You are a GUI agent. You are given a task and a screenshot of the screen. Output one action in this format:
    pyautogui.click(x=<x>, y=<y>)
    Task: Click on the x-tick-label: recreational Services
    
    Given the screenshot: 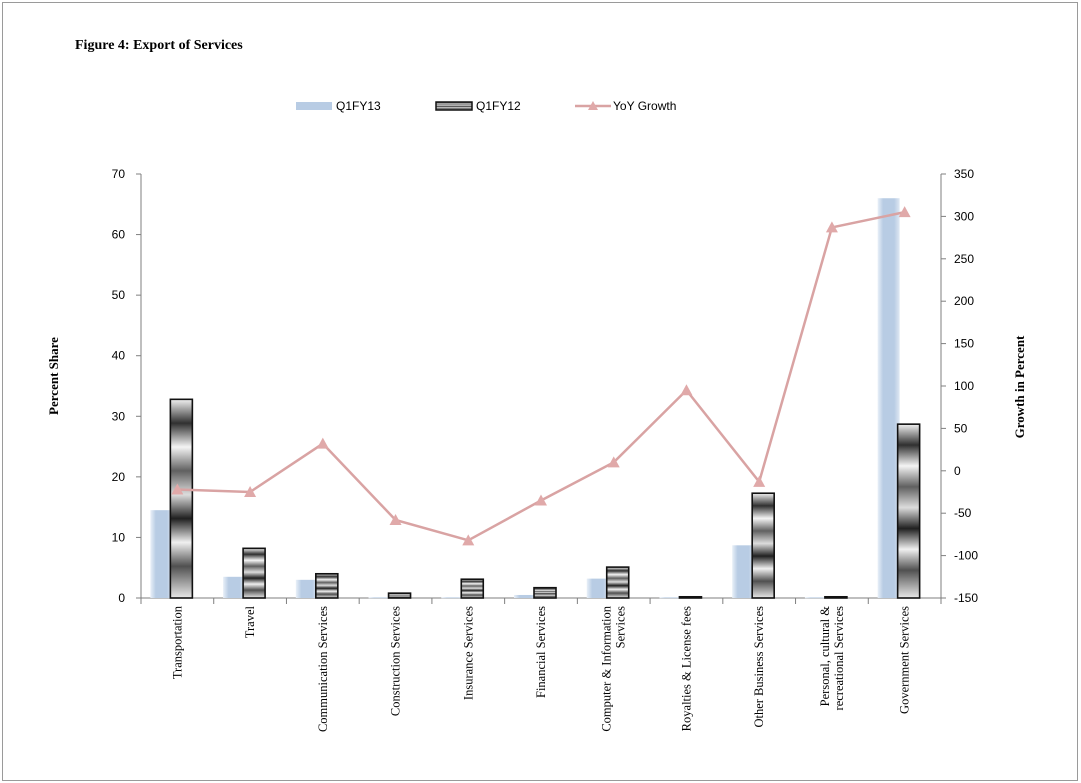 What is the action you would take?
    pyautogui.click(x=839, y=658)
    